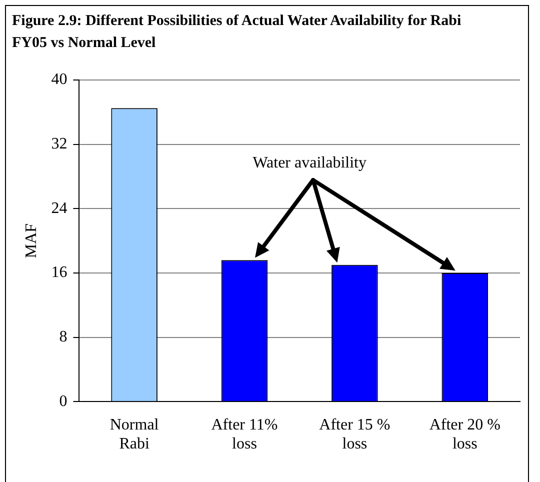  Describe the element at coordinates (244, 434) in the screenshot. I see `x-tick-label: After 11% loss` at that location.